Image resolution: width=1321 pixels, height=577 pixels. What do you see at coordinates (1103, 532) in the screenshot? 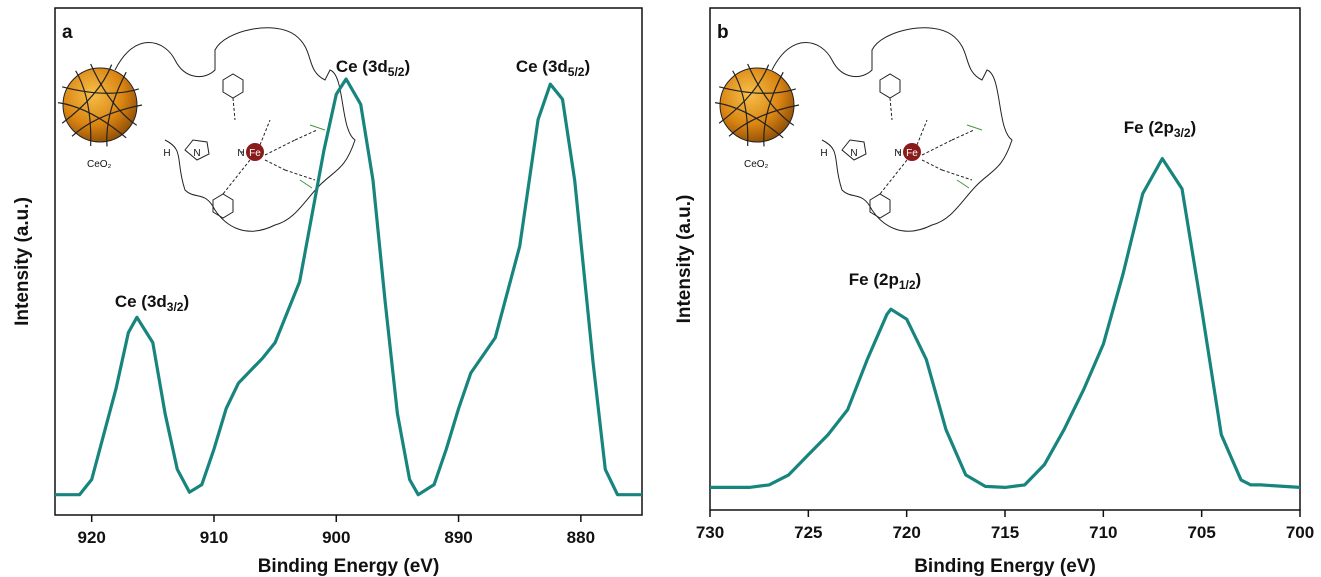
I see `x-tick-label: 710` at bounding box center [1103, 532].